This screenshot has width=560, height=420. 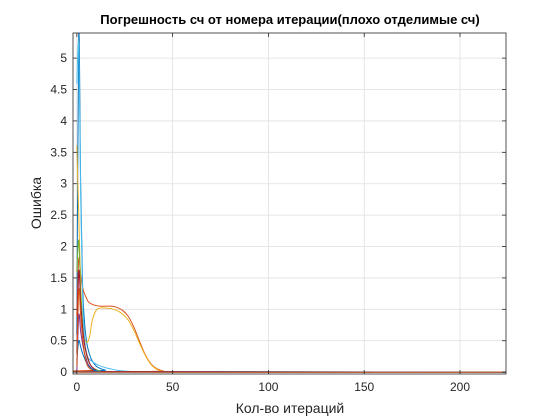 I want to click on x-tick-label: 200, so click(x=460, y=387).